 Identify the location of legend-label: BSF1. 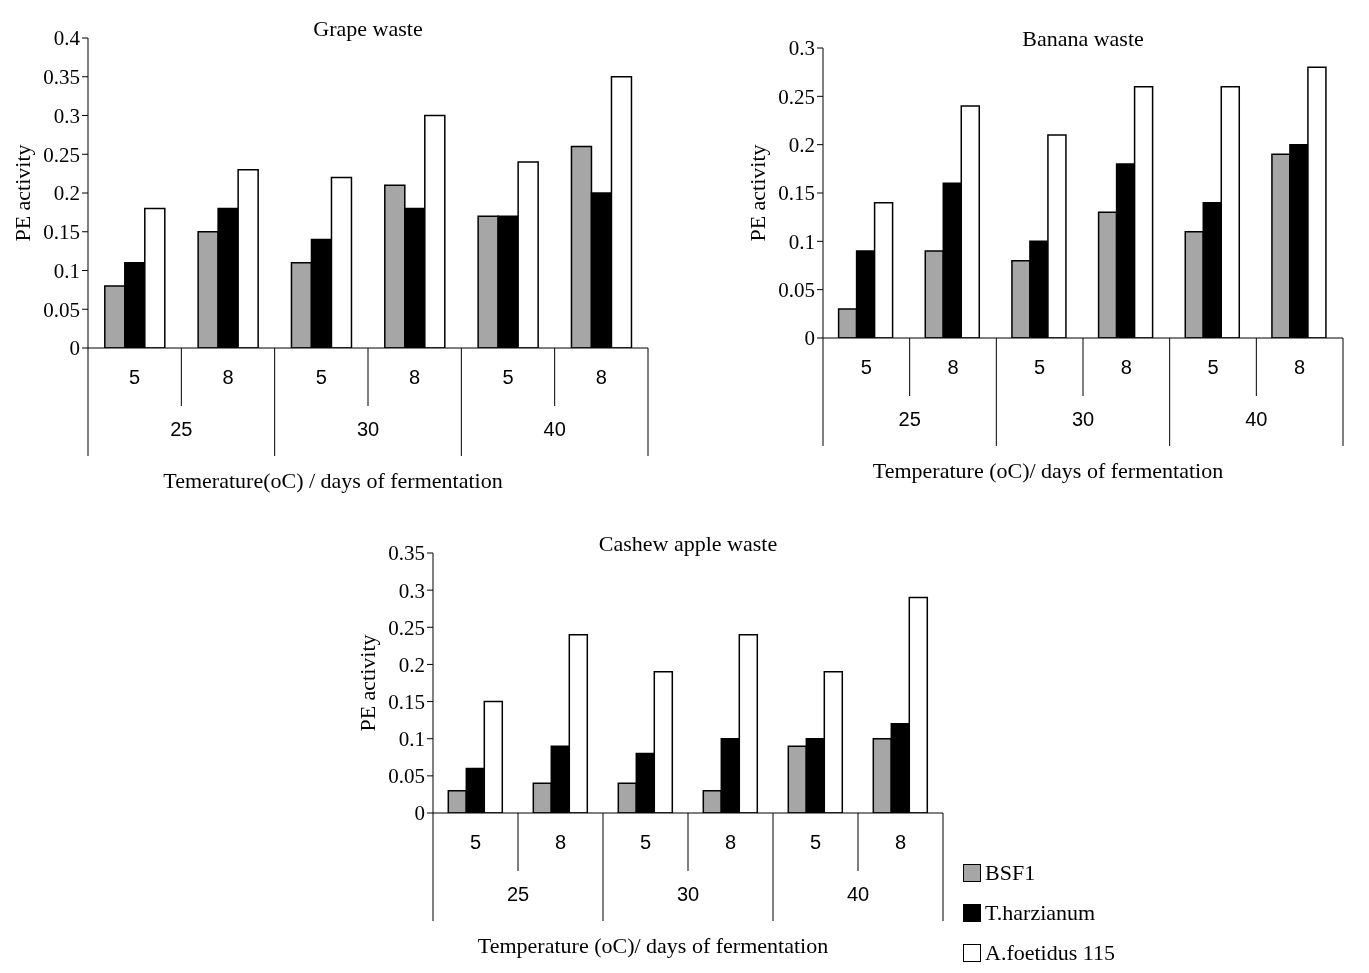
(1010, 873).